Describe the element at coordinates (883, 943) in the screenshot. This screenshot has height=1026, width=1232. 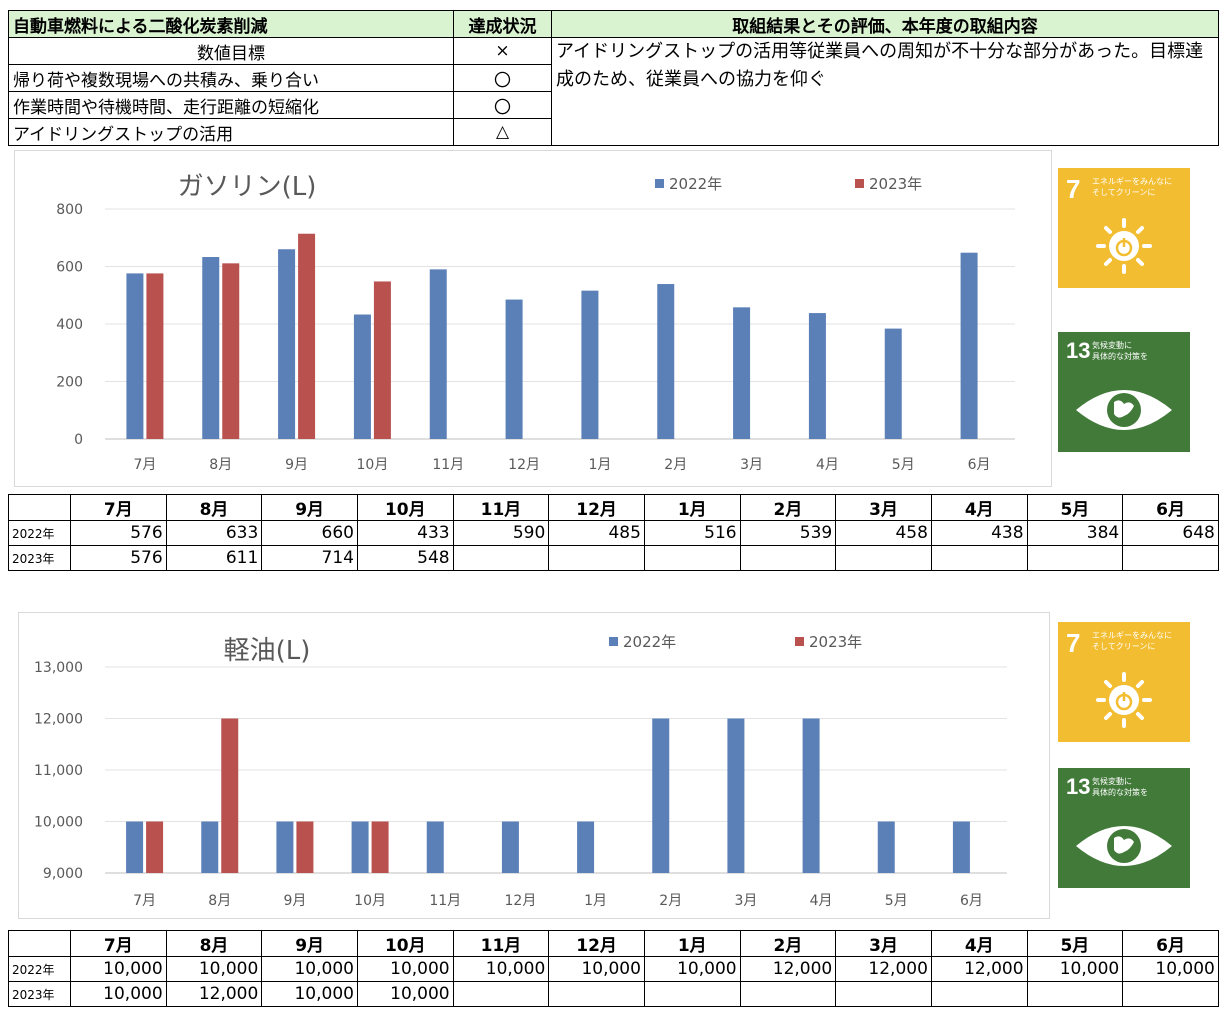
I see `month-header: 3月` at that location.